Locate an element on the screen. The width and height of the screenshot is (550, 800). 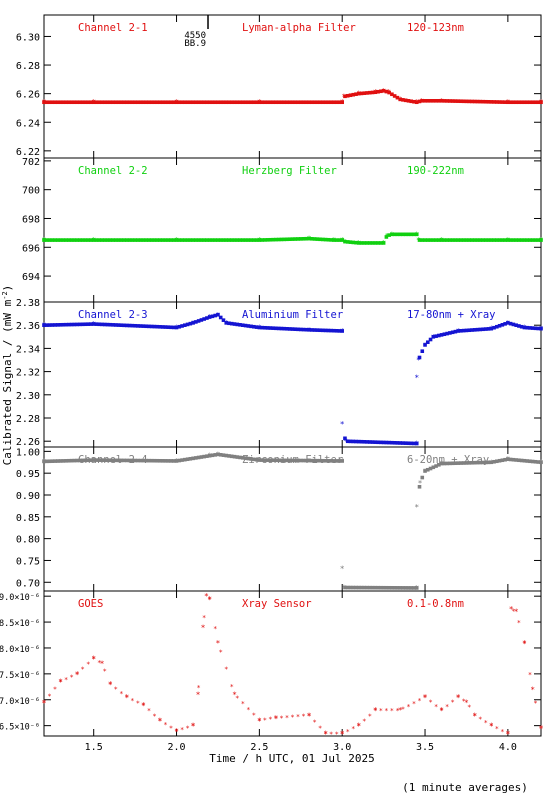
y-tick-label: 0.80 is located at coordinates (28, 540).